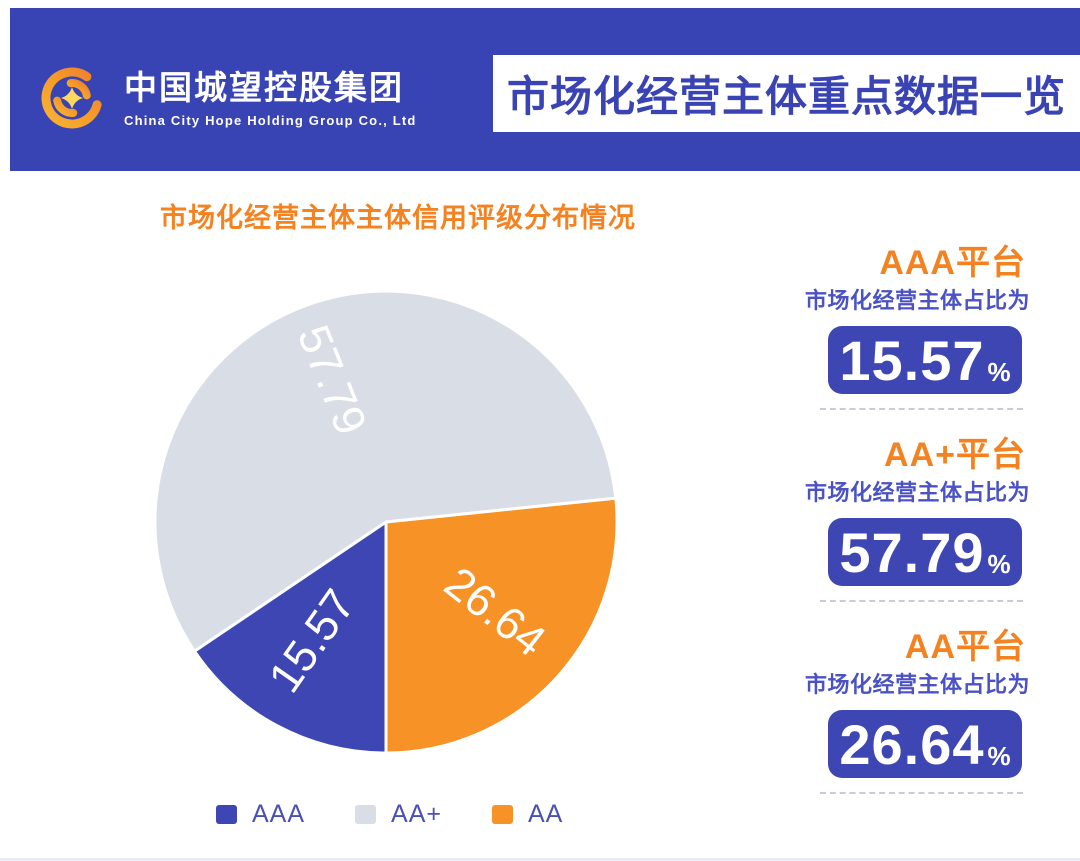 The height and width of the screenshot is (861, 1080). Describe the element at coordinates (955, 455) in the screenshot. I see `stat-platform-aa-plus: AA+平台` at that location.